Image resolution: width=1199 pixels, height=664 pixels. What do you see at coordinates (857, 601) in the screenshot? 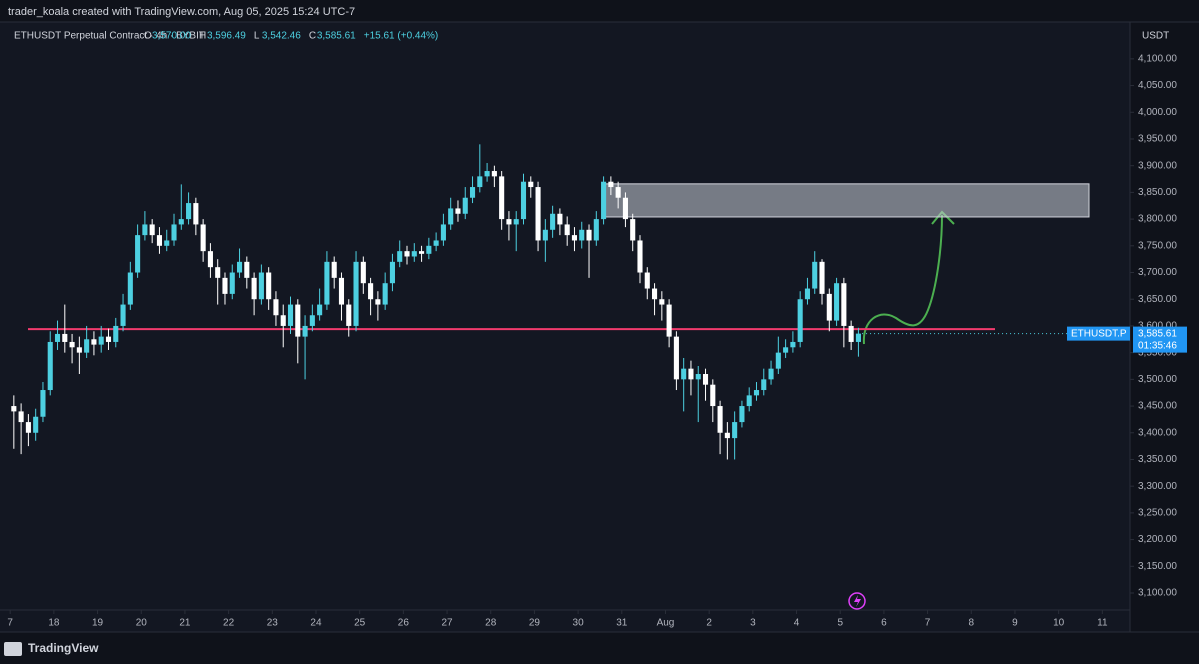
I see `event-icon` at bounding box center [857, 601].